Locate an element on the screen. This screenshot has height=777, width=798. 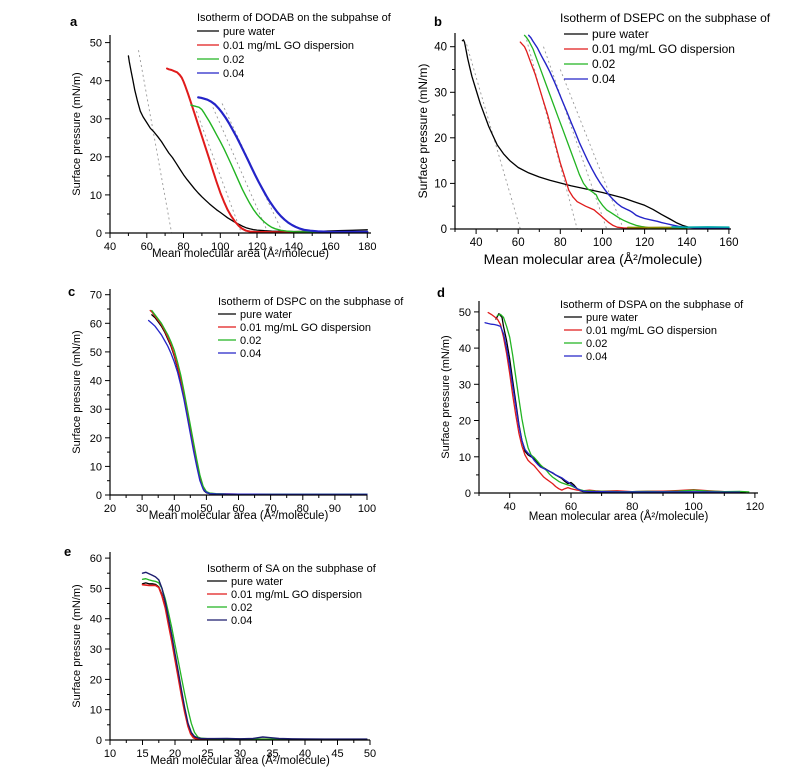
y-axis: 0 10 20 30 40 is located at coordinates (444, 139).